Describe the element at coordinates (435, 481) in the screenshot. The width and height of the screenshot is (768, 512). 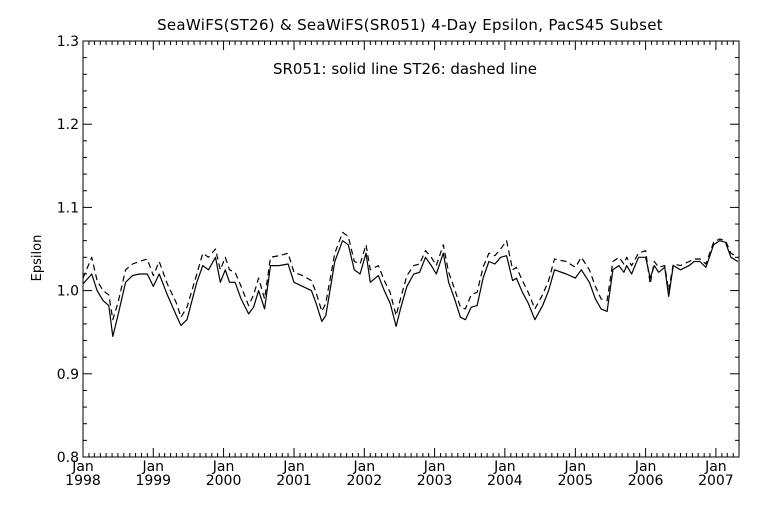
I see `x-tick-year: 2003` at that location.